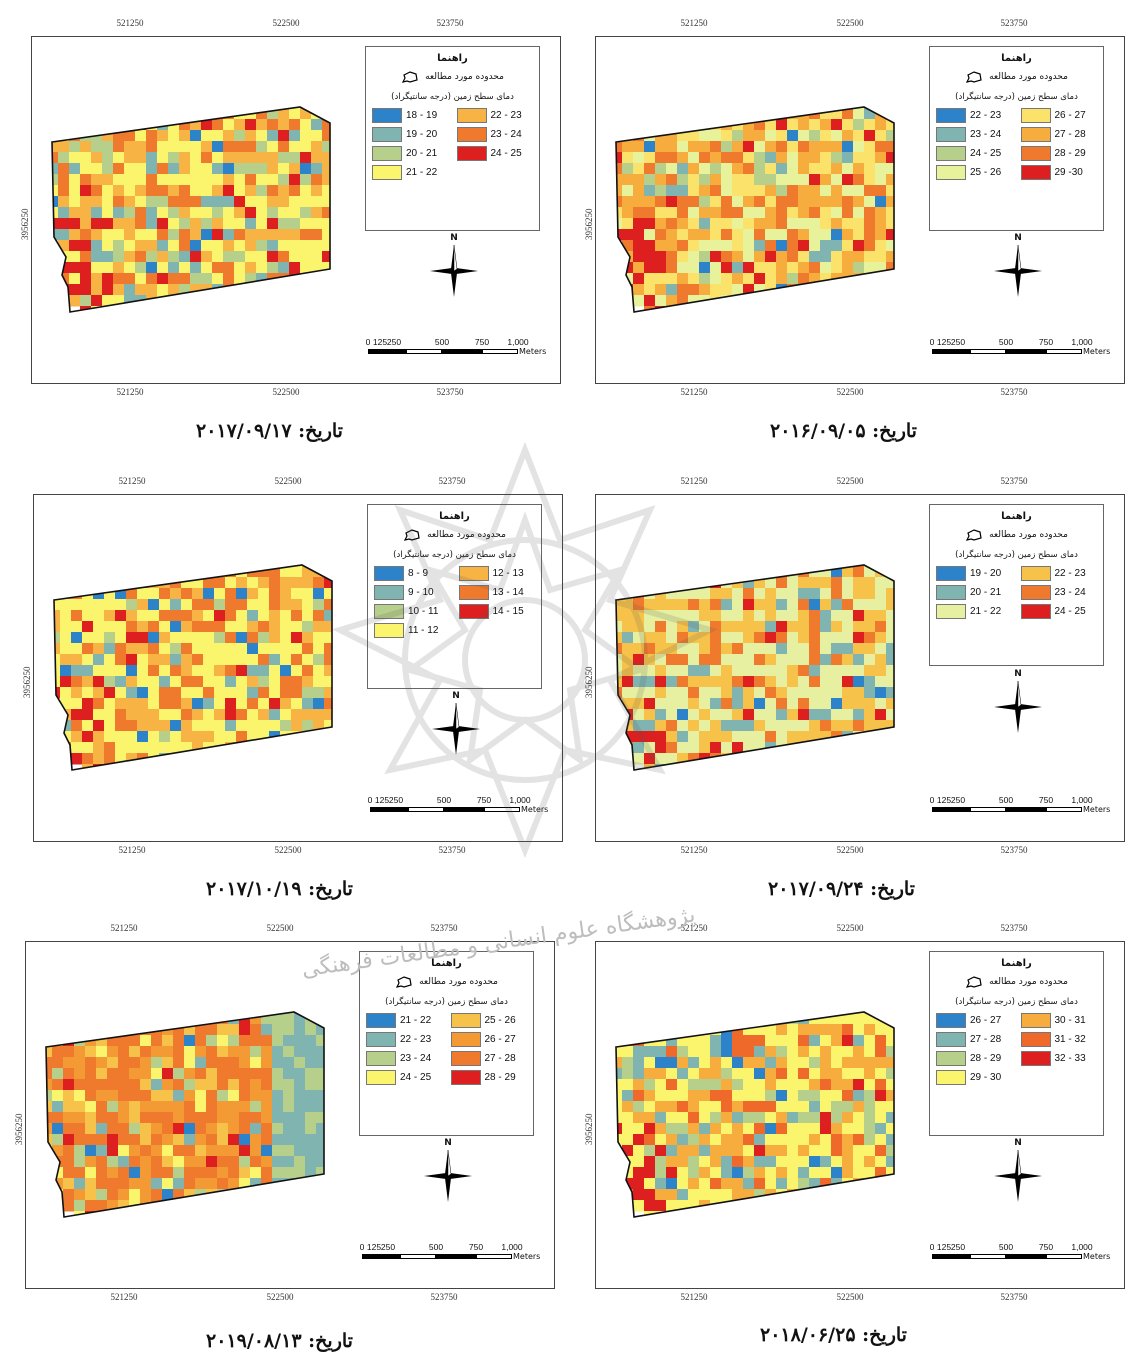 The image size is (1127, 1361). What do you see at coordinates (412, 611) in the screenshot?
I see `legend-class: 10 - 11` at bounding box center [412, 611].